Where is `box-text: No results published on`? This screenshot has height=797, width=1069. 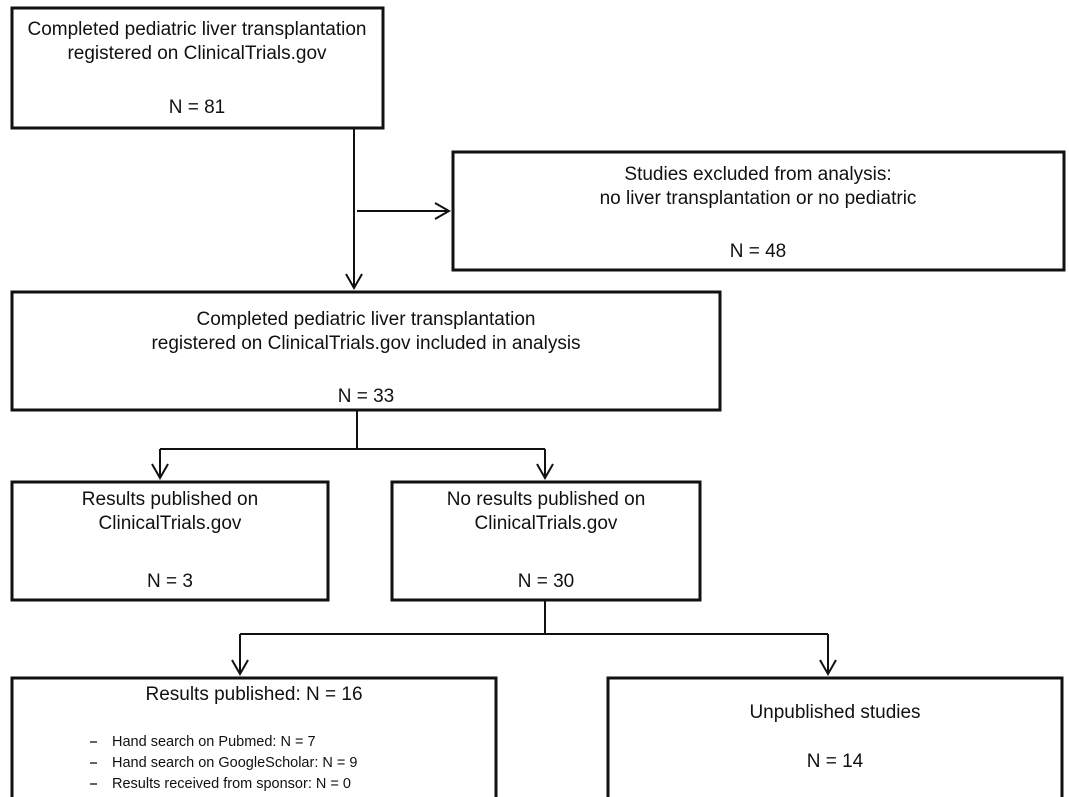 box-text: No results published on is located at coordinates (546, 499).